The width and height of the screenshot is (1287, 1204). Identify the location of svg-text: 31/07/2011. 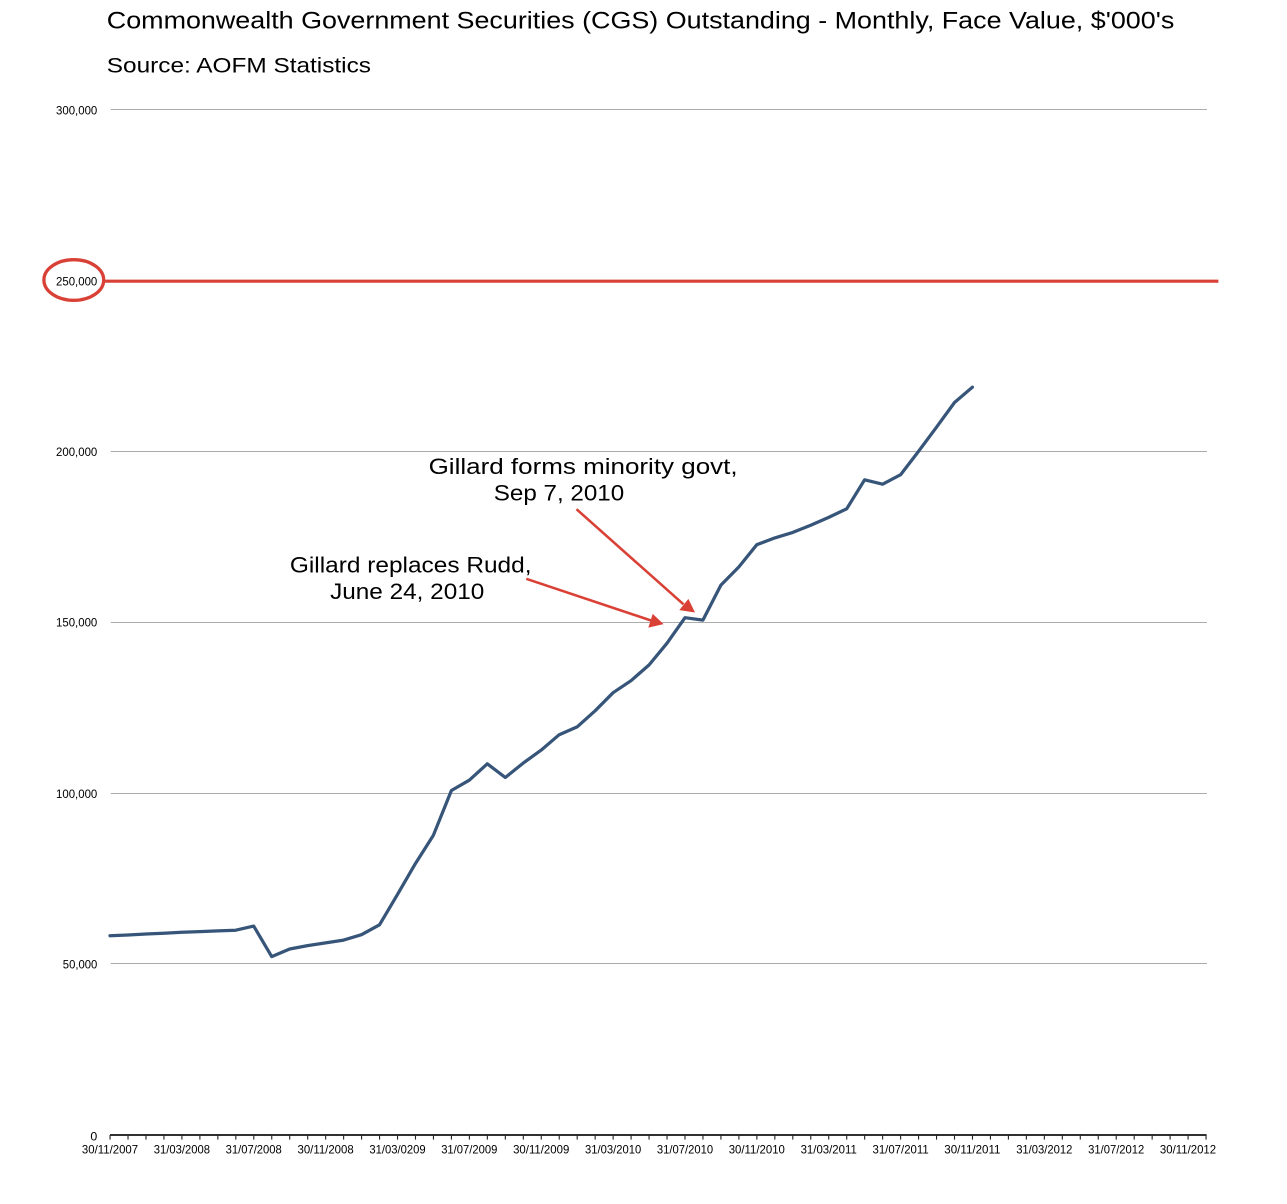
(901, 1149).